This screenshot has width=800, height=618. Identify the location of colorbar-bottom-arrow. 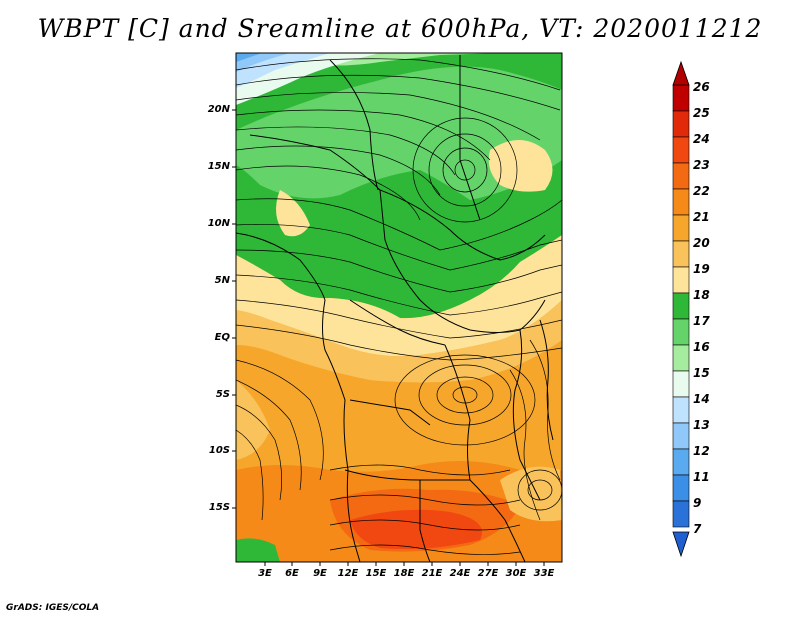
(681, 544).